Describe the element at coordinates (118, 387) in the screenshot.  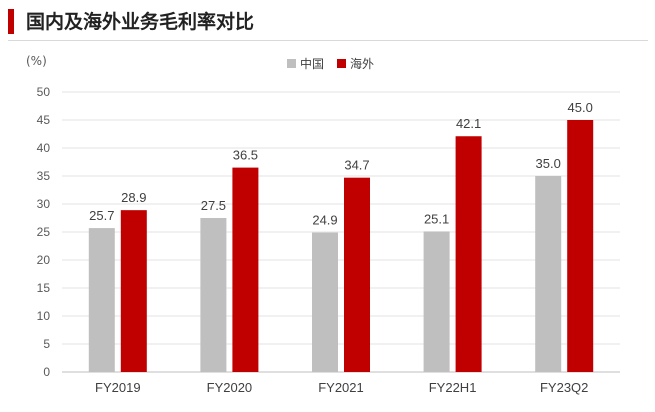
I see `x-tick-label: FY2019` at that location.